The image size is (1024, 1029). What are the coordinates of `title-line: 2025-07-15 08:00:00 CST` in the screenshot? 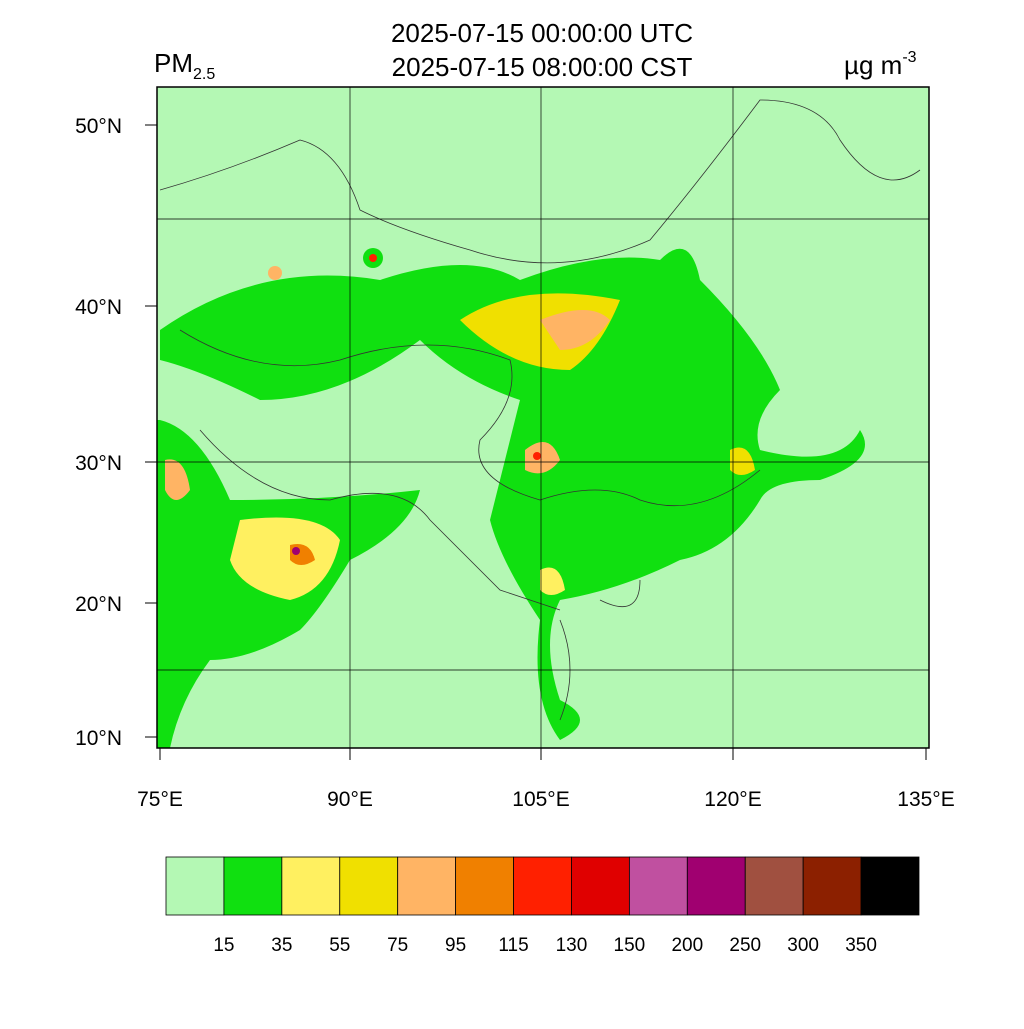 It's located at (542, 67).